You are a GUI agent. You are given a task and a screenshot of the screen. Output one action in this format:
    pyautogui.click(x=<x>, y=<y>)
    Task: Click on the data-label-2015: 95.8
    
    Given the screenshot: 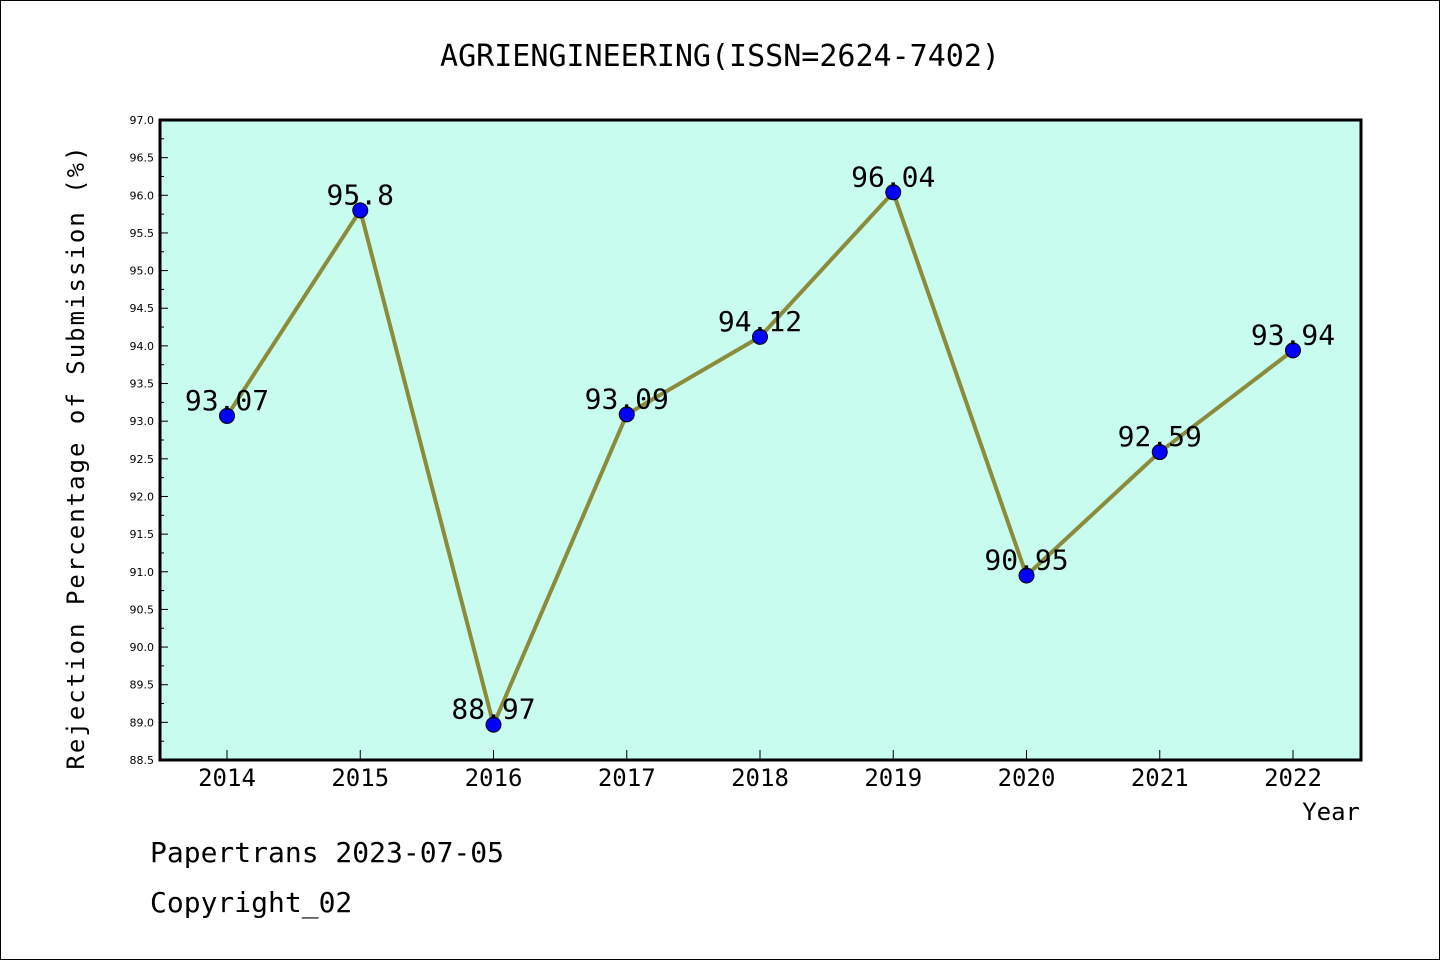 What is the action you would take?
    pyautogui.click(x=360, y=194)
    